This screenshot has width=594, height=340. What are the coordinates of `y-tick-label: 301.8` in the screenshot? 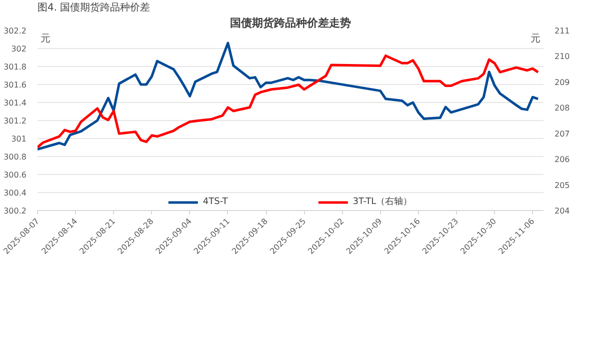 It's located at (15, 67).